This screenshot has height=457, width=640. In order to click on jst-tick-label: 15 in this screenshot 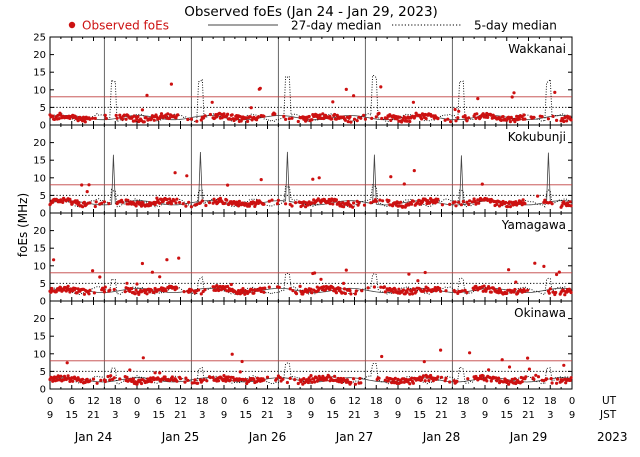, I will do `click(71, 415)`.